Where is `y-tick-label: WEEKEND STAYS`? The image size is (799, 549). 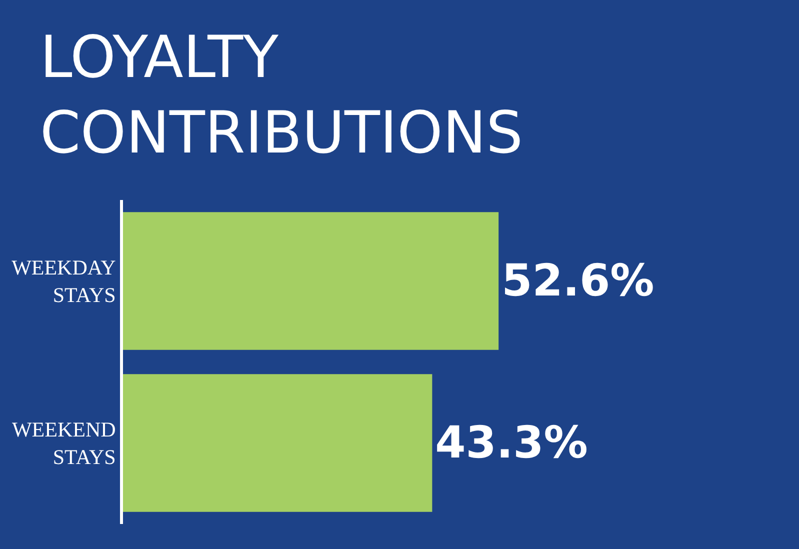 y-tick-label: WEEKEND STAYS is located at coordinates (64, 443).